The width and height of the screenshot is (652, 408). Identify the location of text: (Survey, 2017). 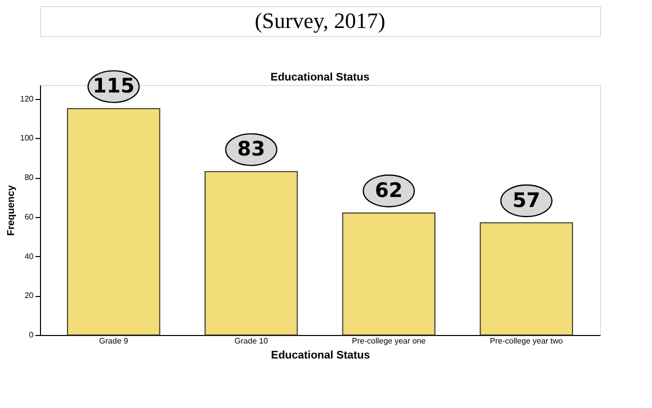
(320, 20).